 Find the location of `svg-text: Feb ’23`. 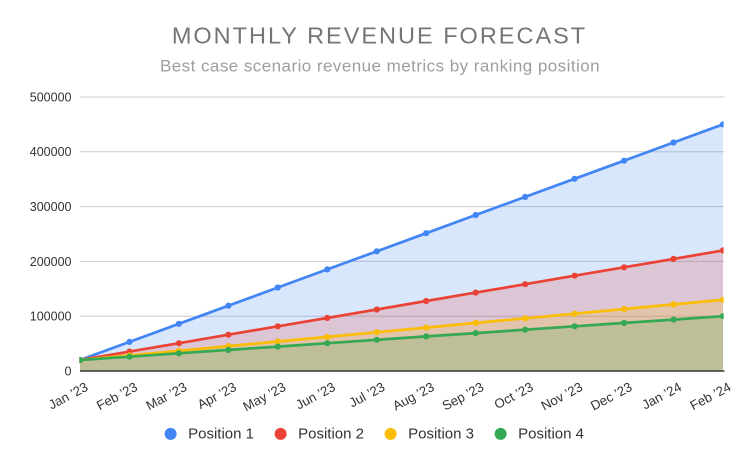

svg-text: Feb ’23 is located at coordinates (117, 396).